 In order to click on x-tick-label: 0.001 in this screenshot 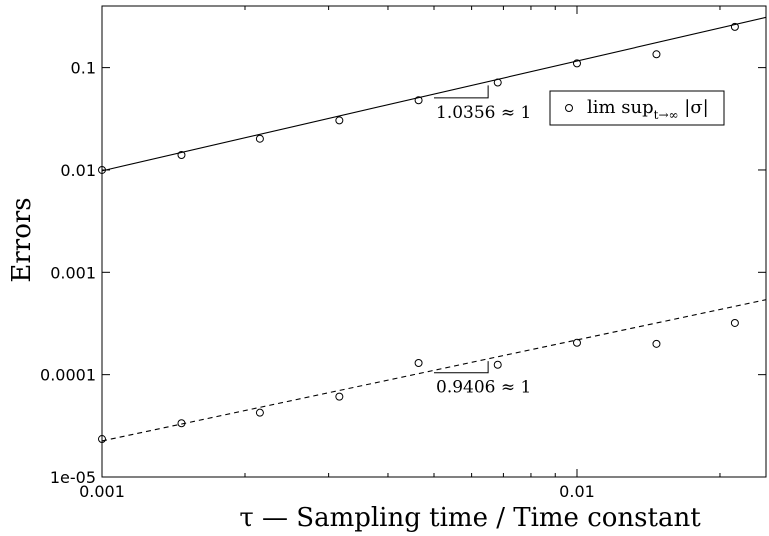, I will do `click(102, 491)`.